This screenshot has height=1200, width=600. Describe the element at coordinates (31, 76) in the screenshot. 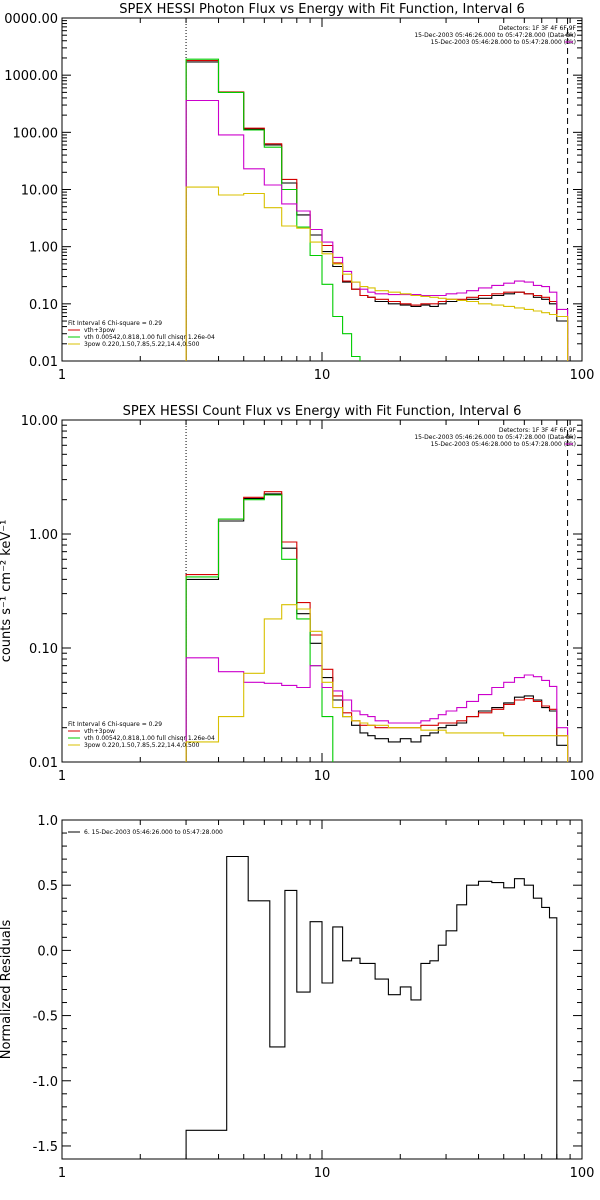

I see `y-tick-label: 1000.00` at that location.